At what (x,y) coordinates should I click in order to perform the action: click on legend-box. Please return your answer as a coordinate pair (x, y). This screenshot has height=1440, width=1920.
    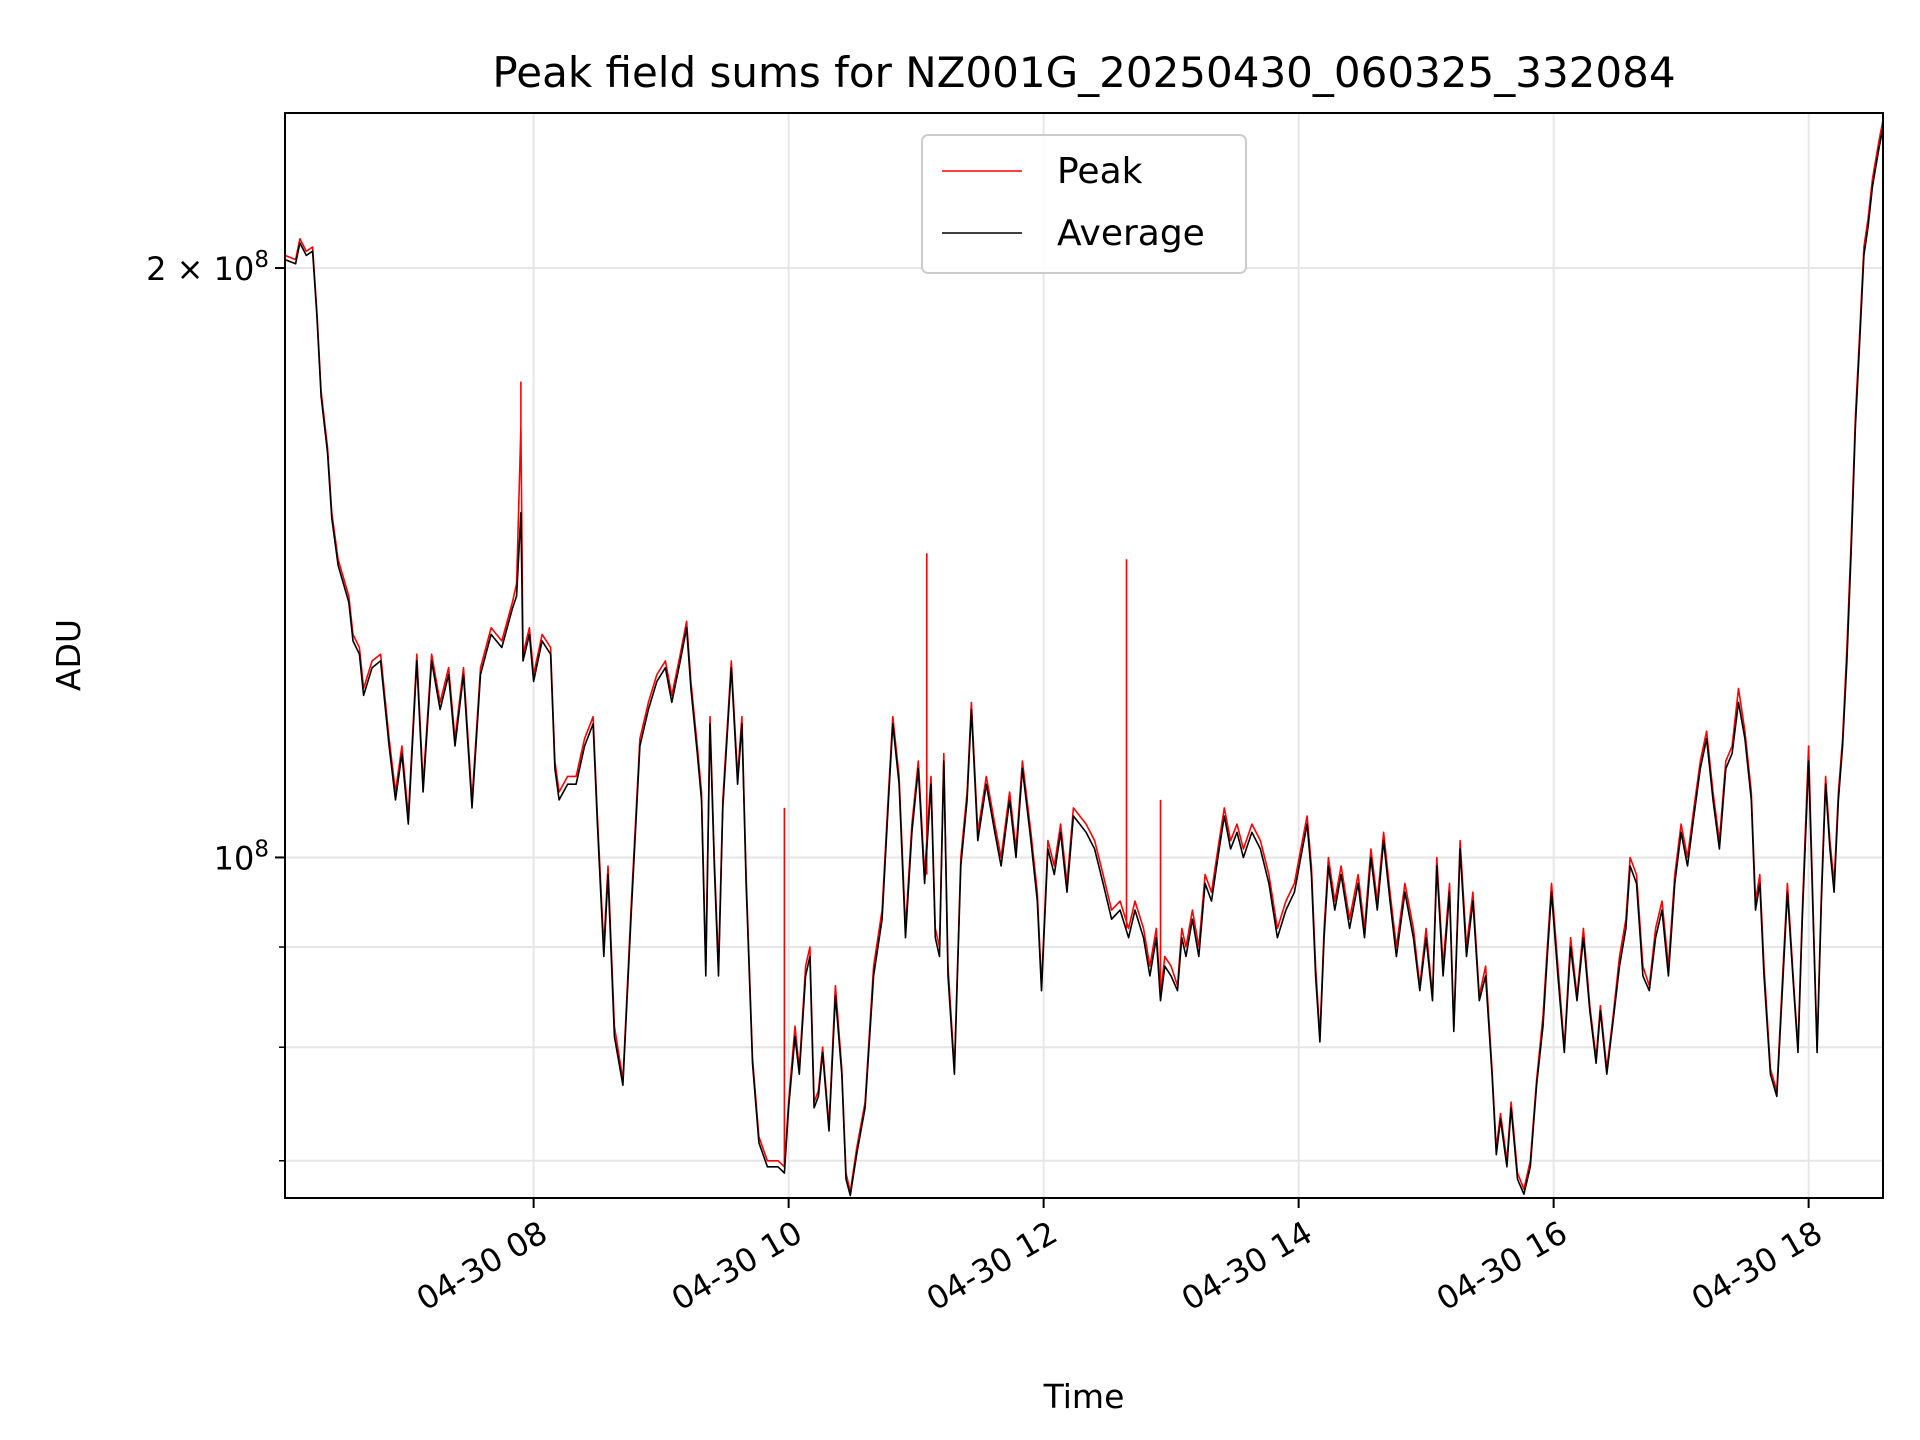
    Looking at the image, I should click on (1084, 204).